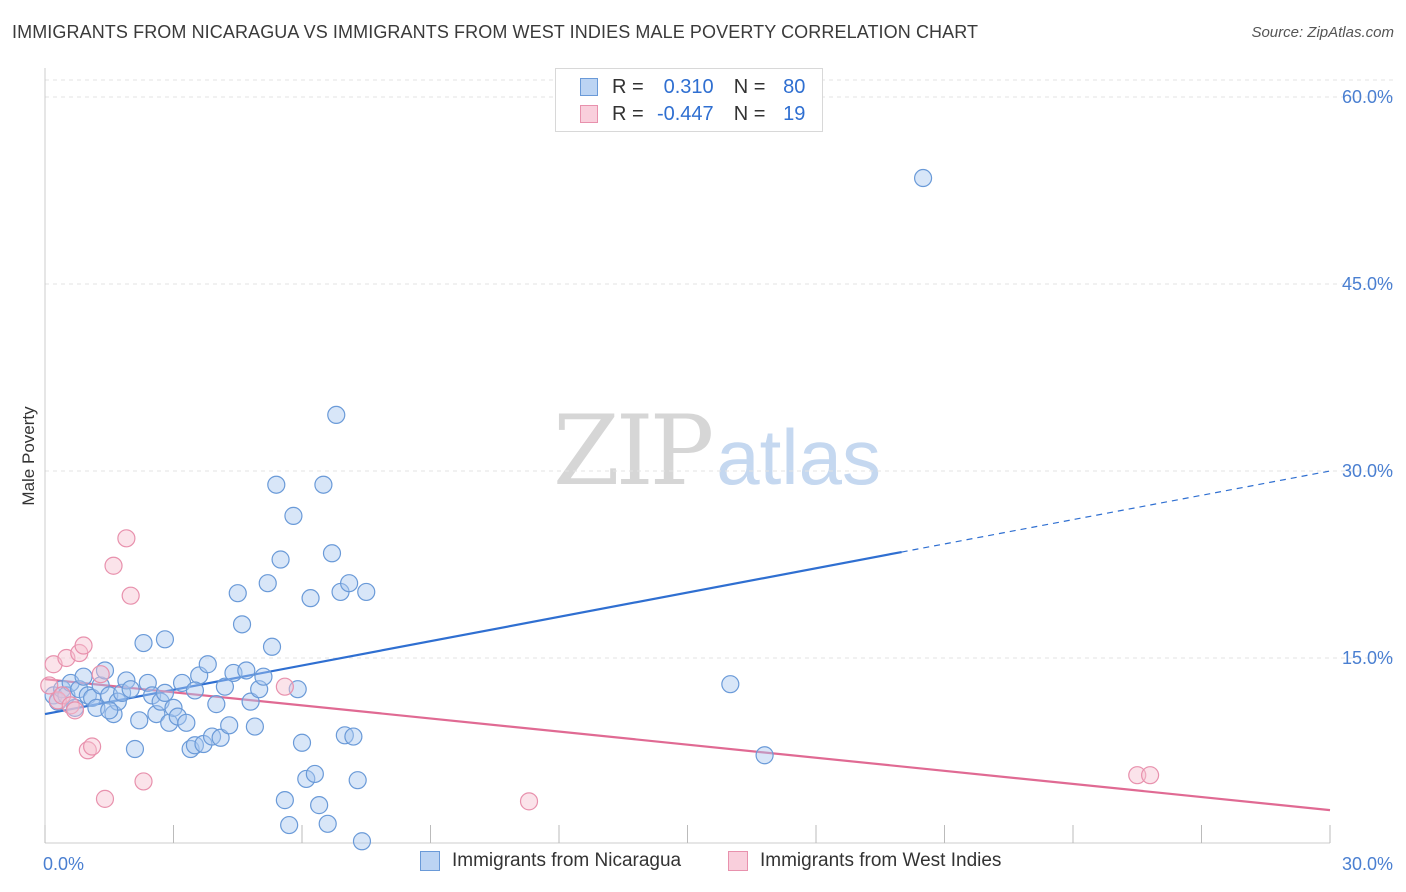 The height and width of the screenshot is (892, 1406). I want to click on x-tick-label: 30.0%, so click(1367, 864).